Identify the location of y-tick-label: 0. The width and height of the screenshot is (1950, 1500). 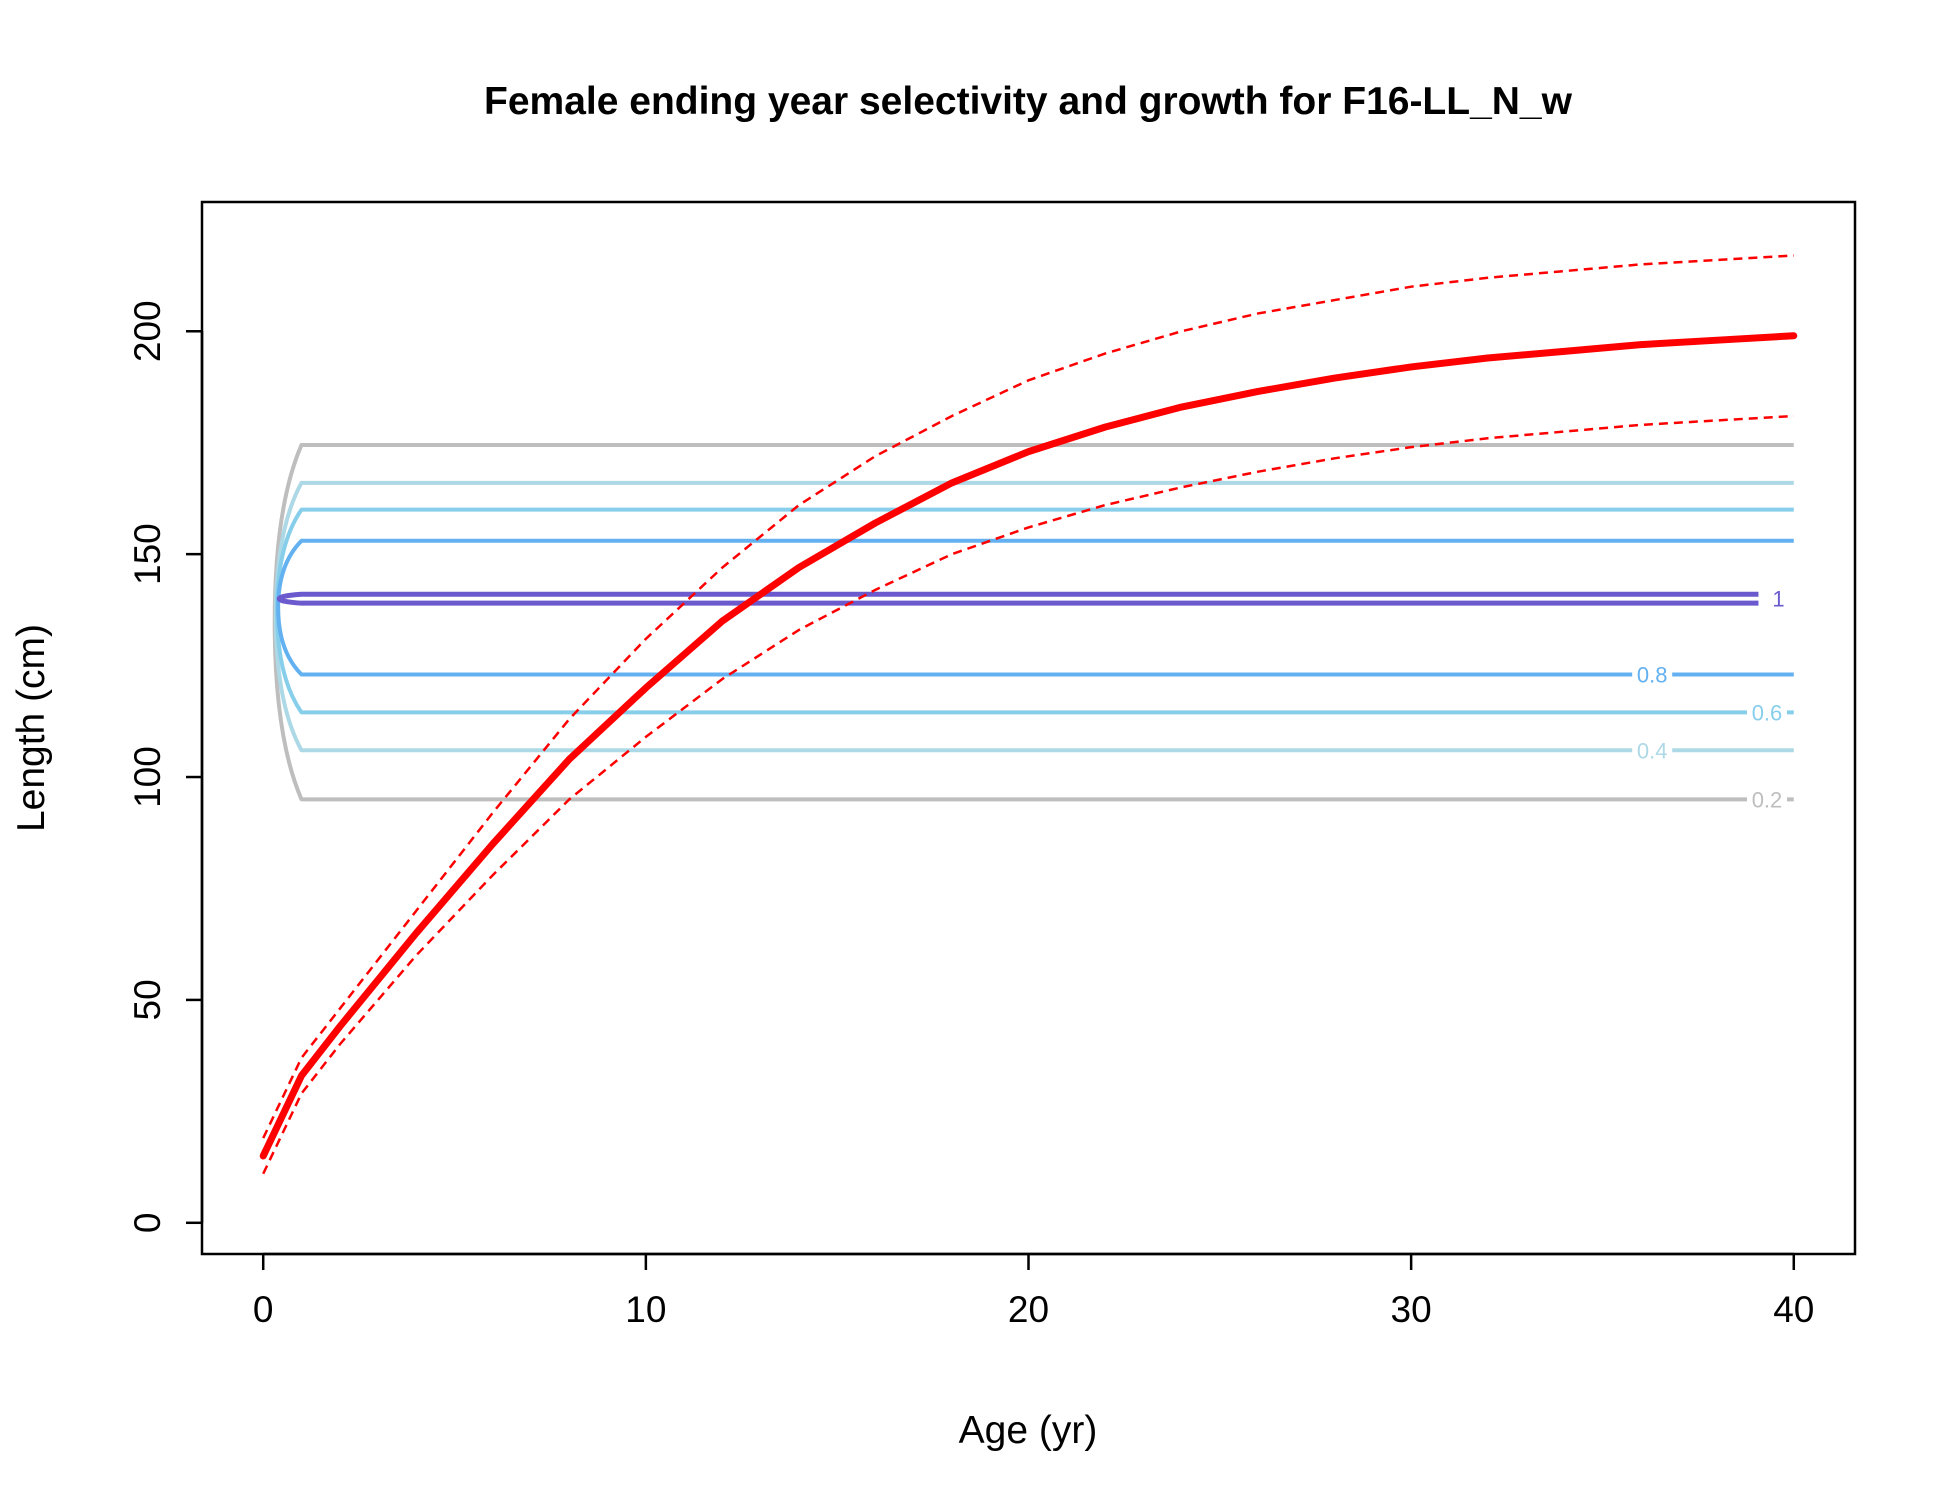
(147, 1223).